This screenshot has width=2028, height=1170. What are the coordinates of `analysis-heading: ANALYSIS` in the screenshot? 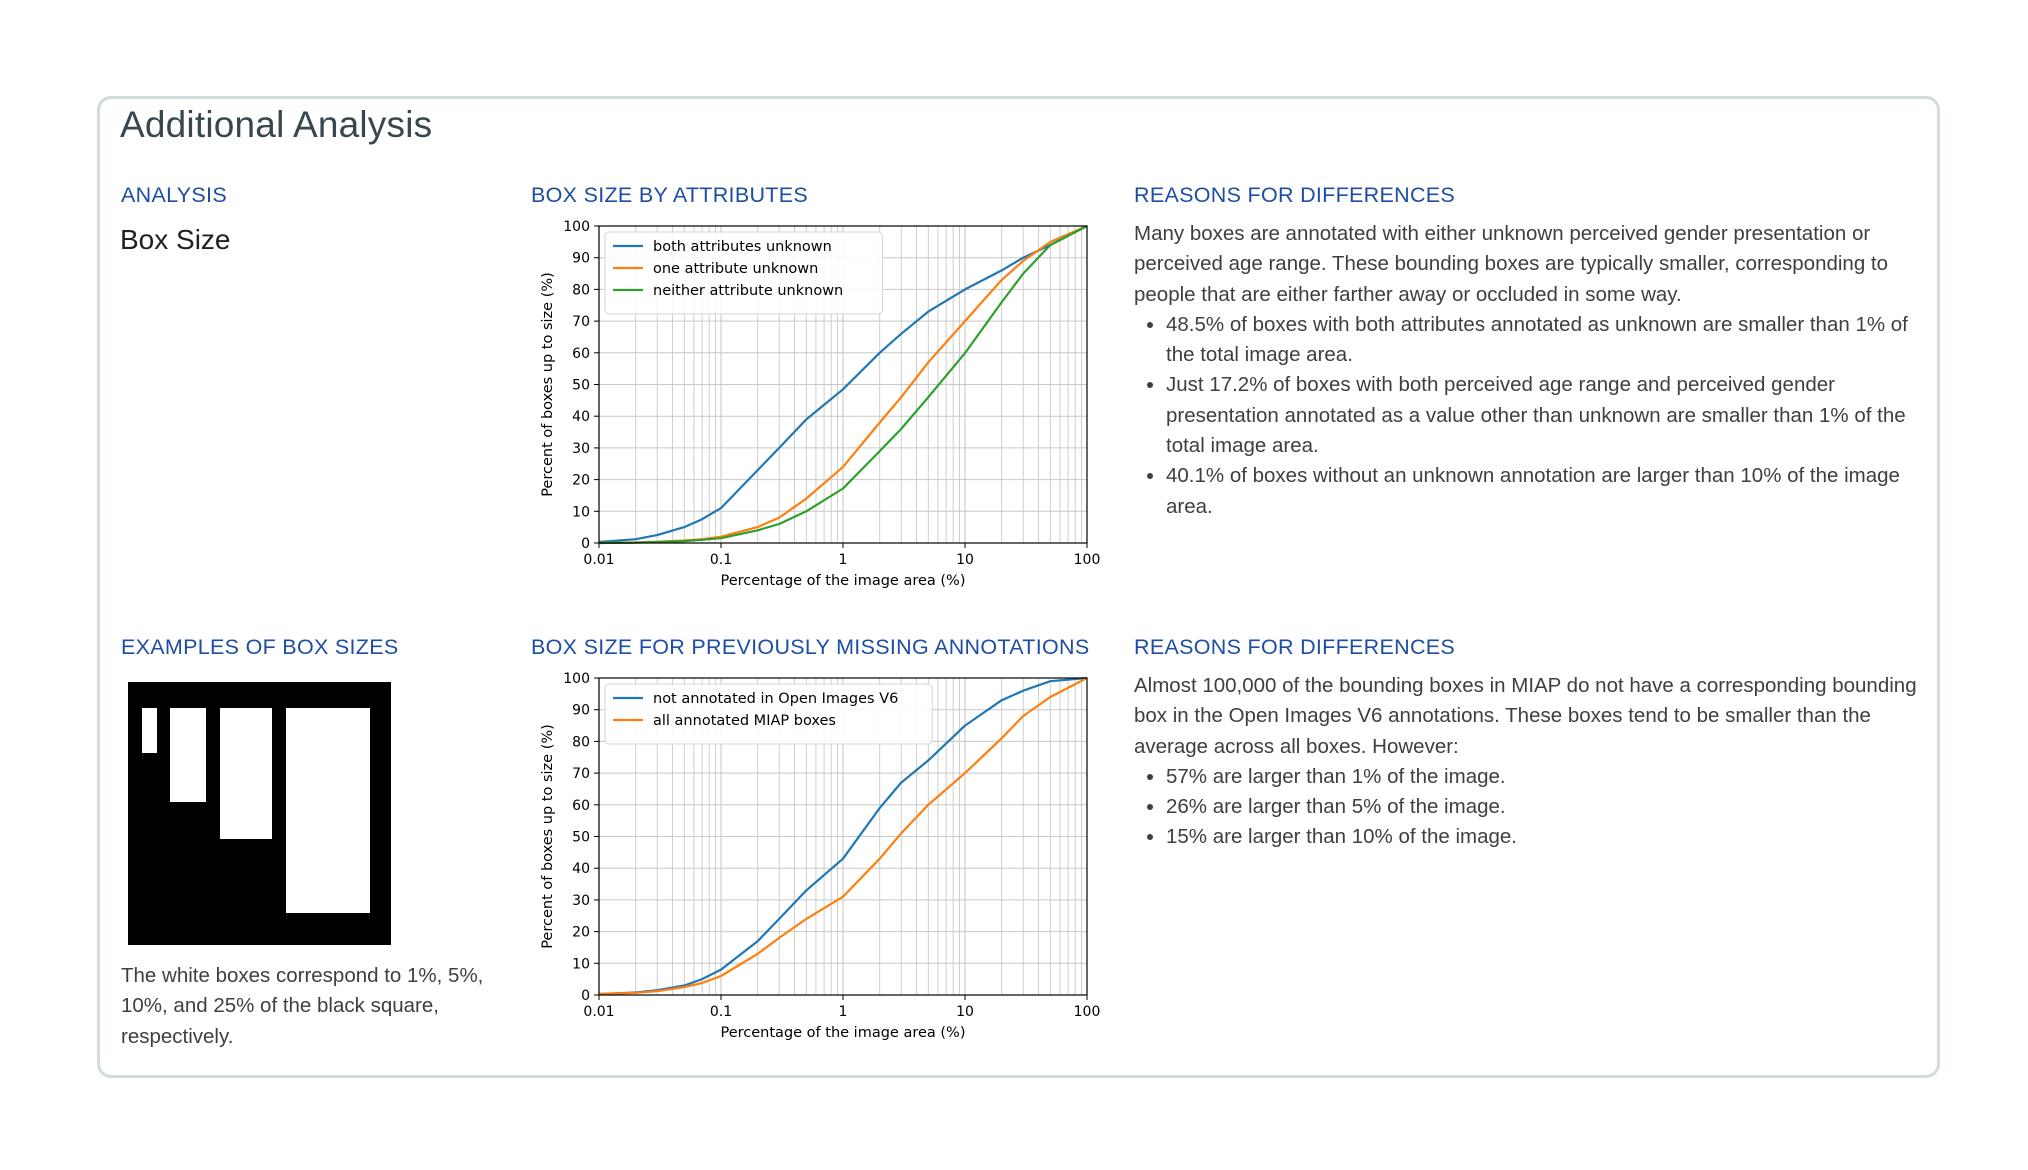 It's located at (174, 195).